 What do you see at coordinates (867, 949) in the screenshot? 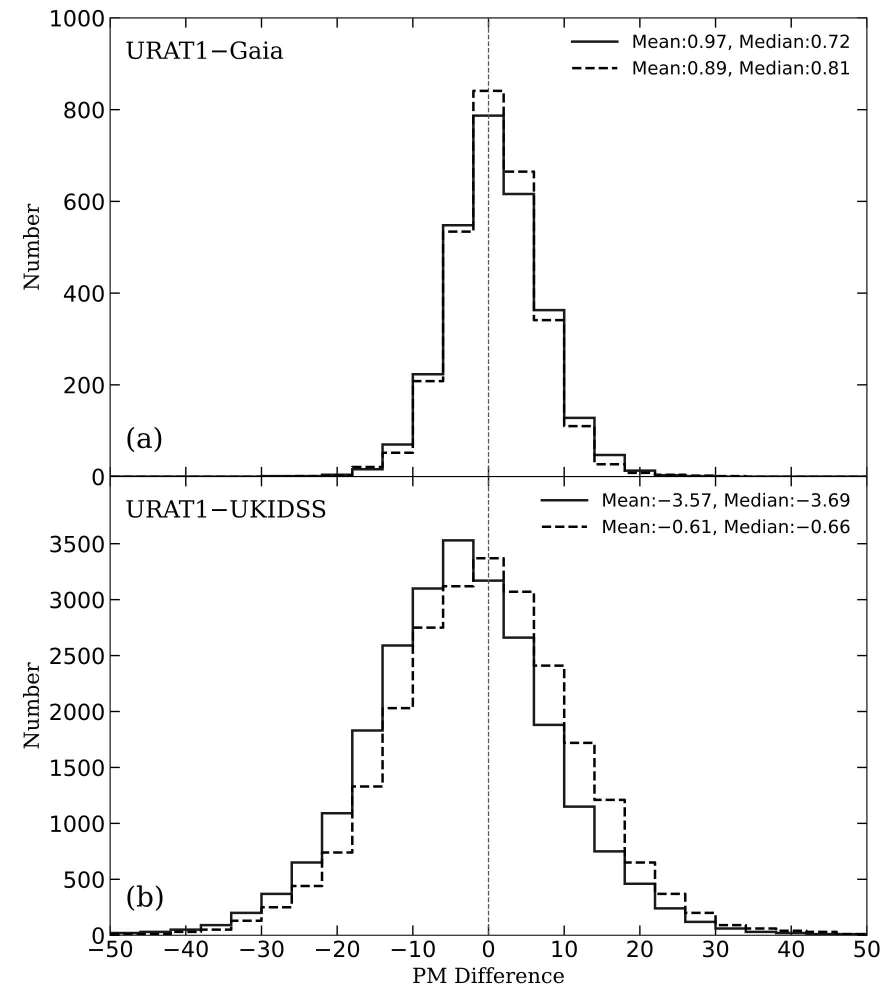
I see `x-tick-label: 50` at bounding box center [867, 949].